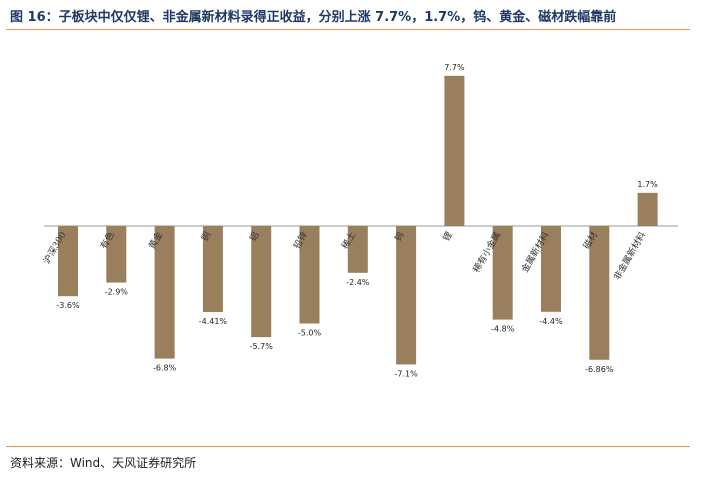 Image resolution: width=706 pixels, height=480 pixels. Describe the element at coordinates (406, 373) in the screenshot. I see `value-label-7: -7.1%` at that location.